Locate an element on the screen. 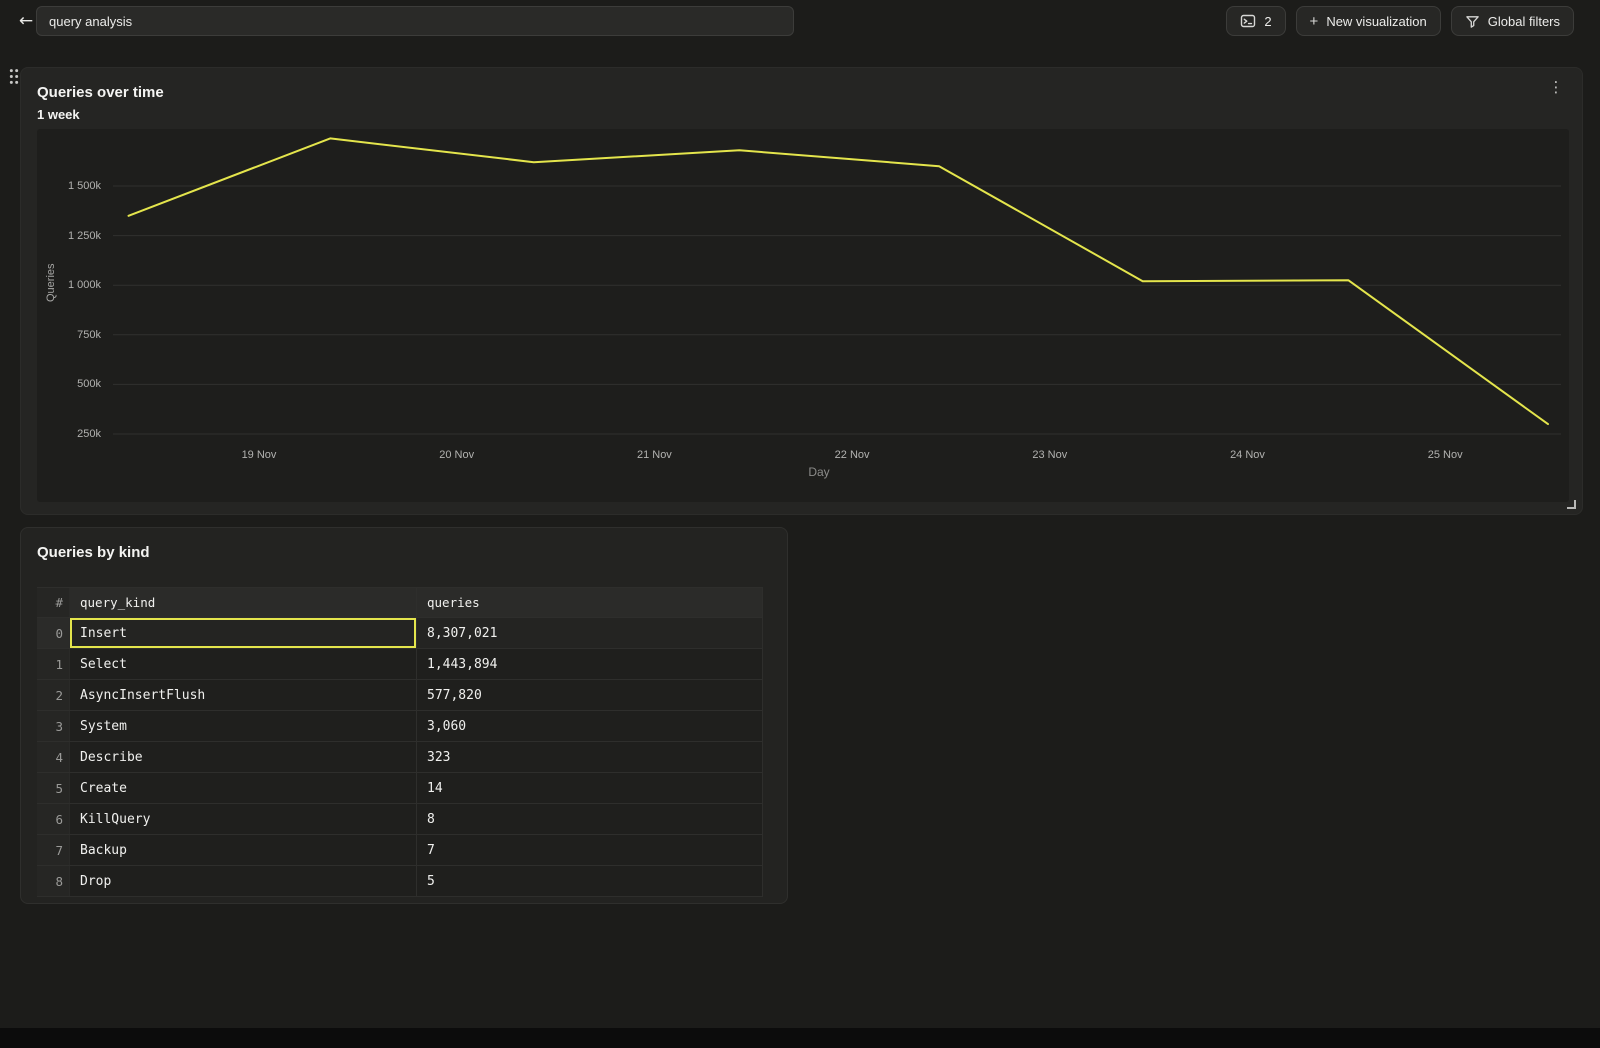 This screenshot has width=1600, height=1048. topbar-actions: 2 + New visualization Global filters is located at coordinates (1400, 21).